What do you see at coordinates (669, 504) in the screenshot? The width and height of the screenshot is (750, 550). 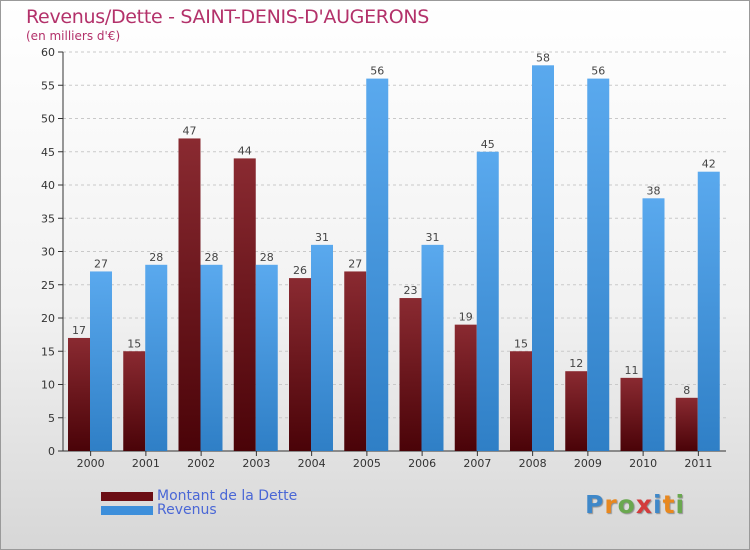 I see `logo-letter: t` at bounding box center [669, 504].